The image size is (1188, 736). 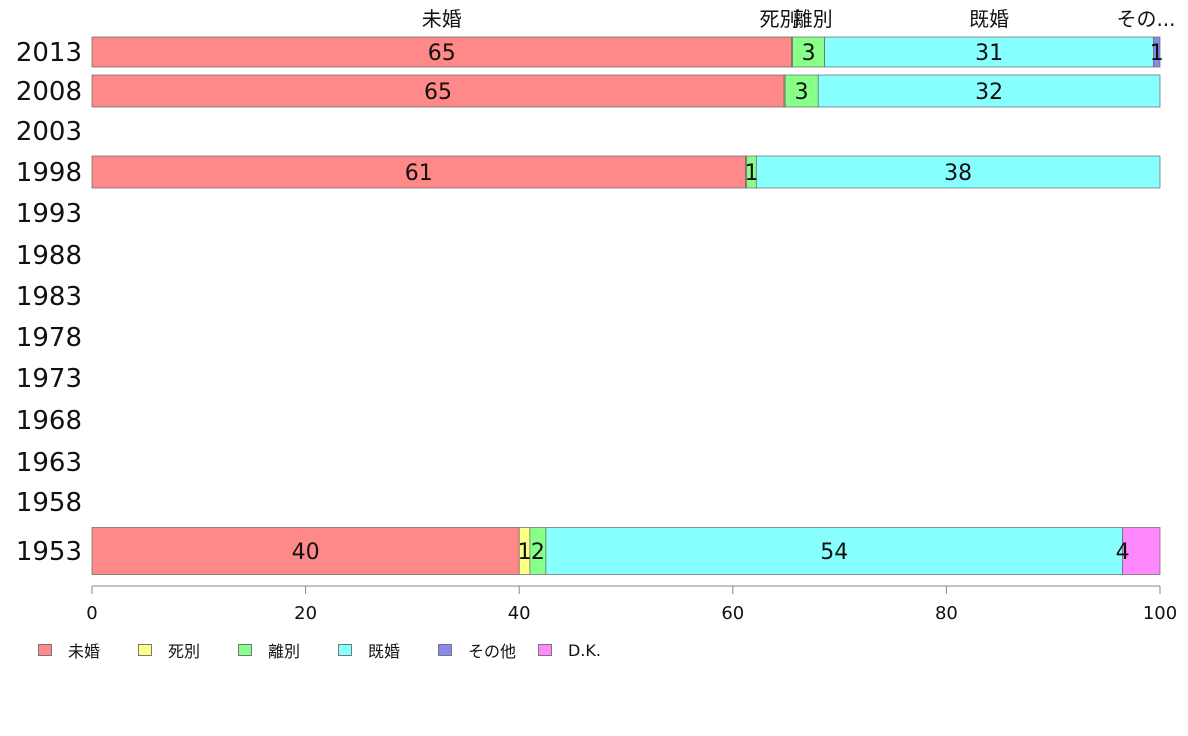 What do you see at coordinates (49, 297) in the screenshot?
I see `category-label: 1983` at bounding box center [49, 297].